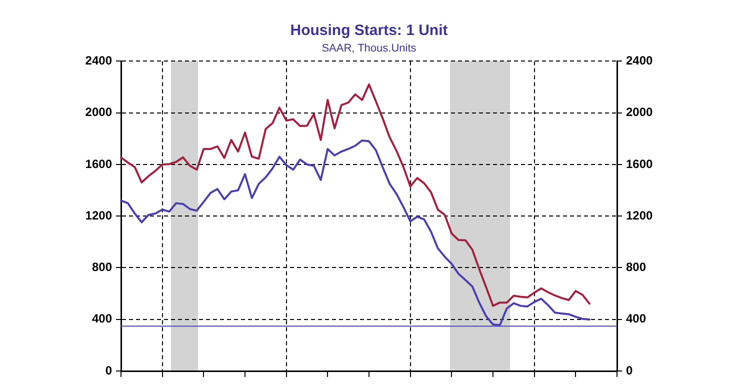 The width and height of the screenshot is (740, 389). Describe the element at coordinates (369, 48) in the screenshot. I see `chart-subtitle: SAAR, Thous.Units` at that location.